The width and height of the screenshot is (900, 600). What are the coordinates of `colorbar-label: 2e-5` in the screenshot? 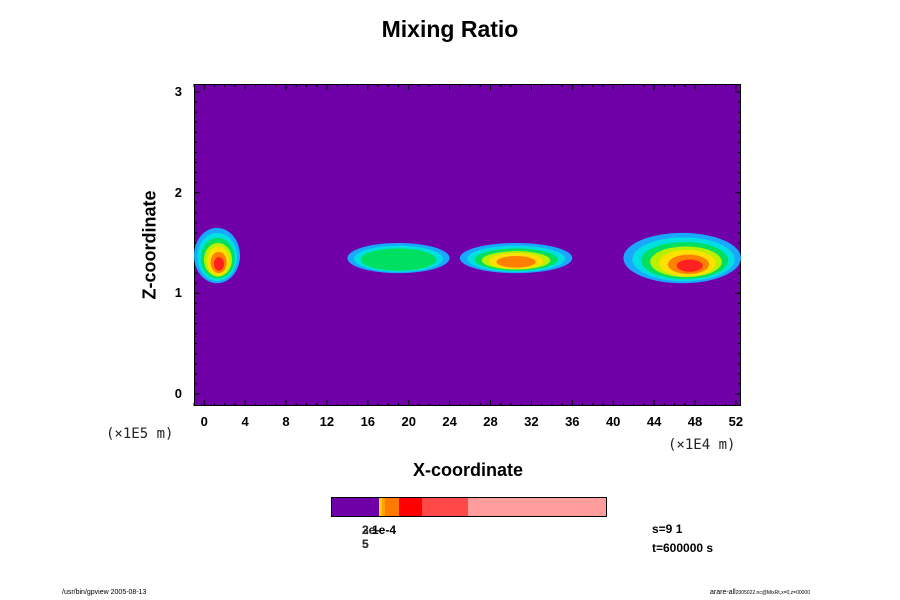 It's located at (371, 537).